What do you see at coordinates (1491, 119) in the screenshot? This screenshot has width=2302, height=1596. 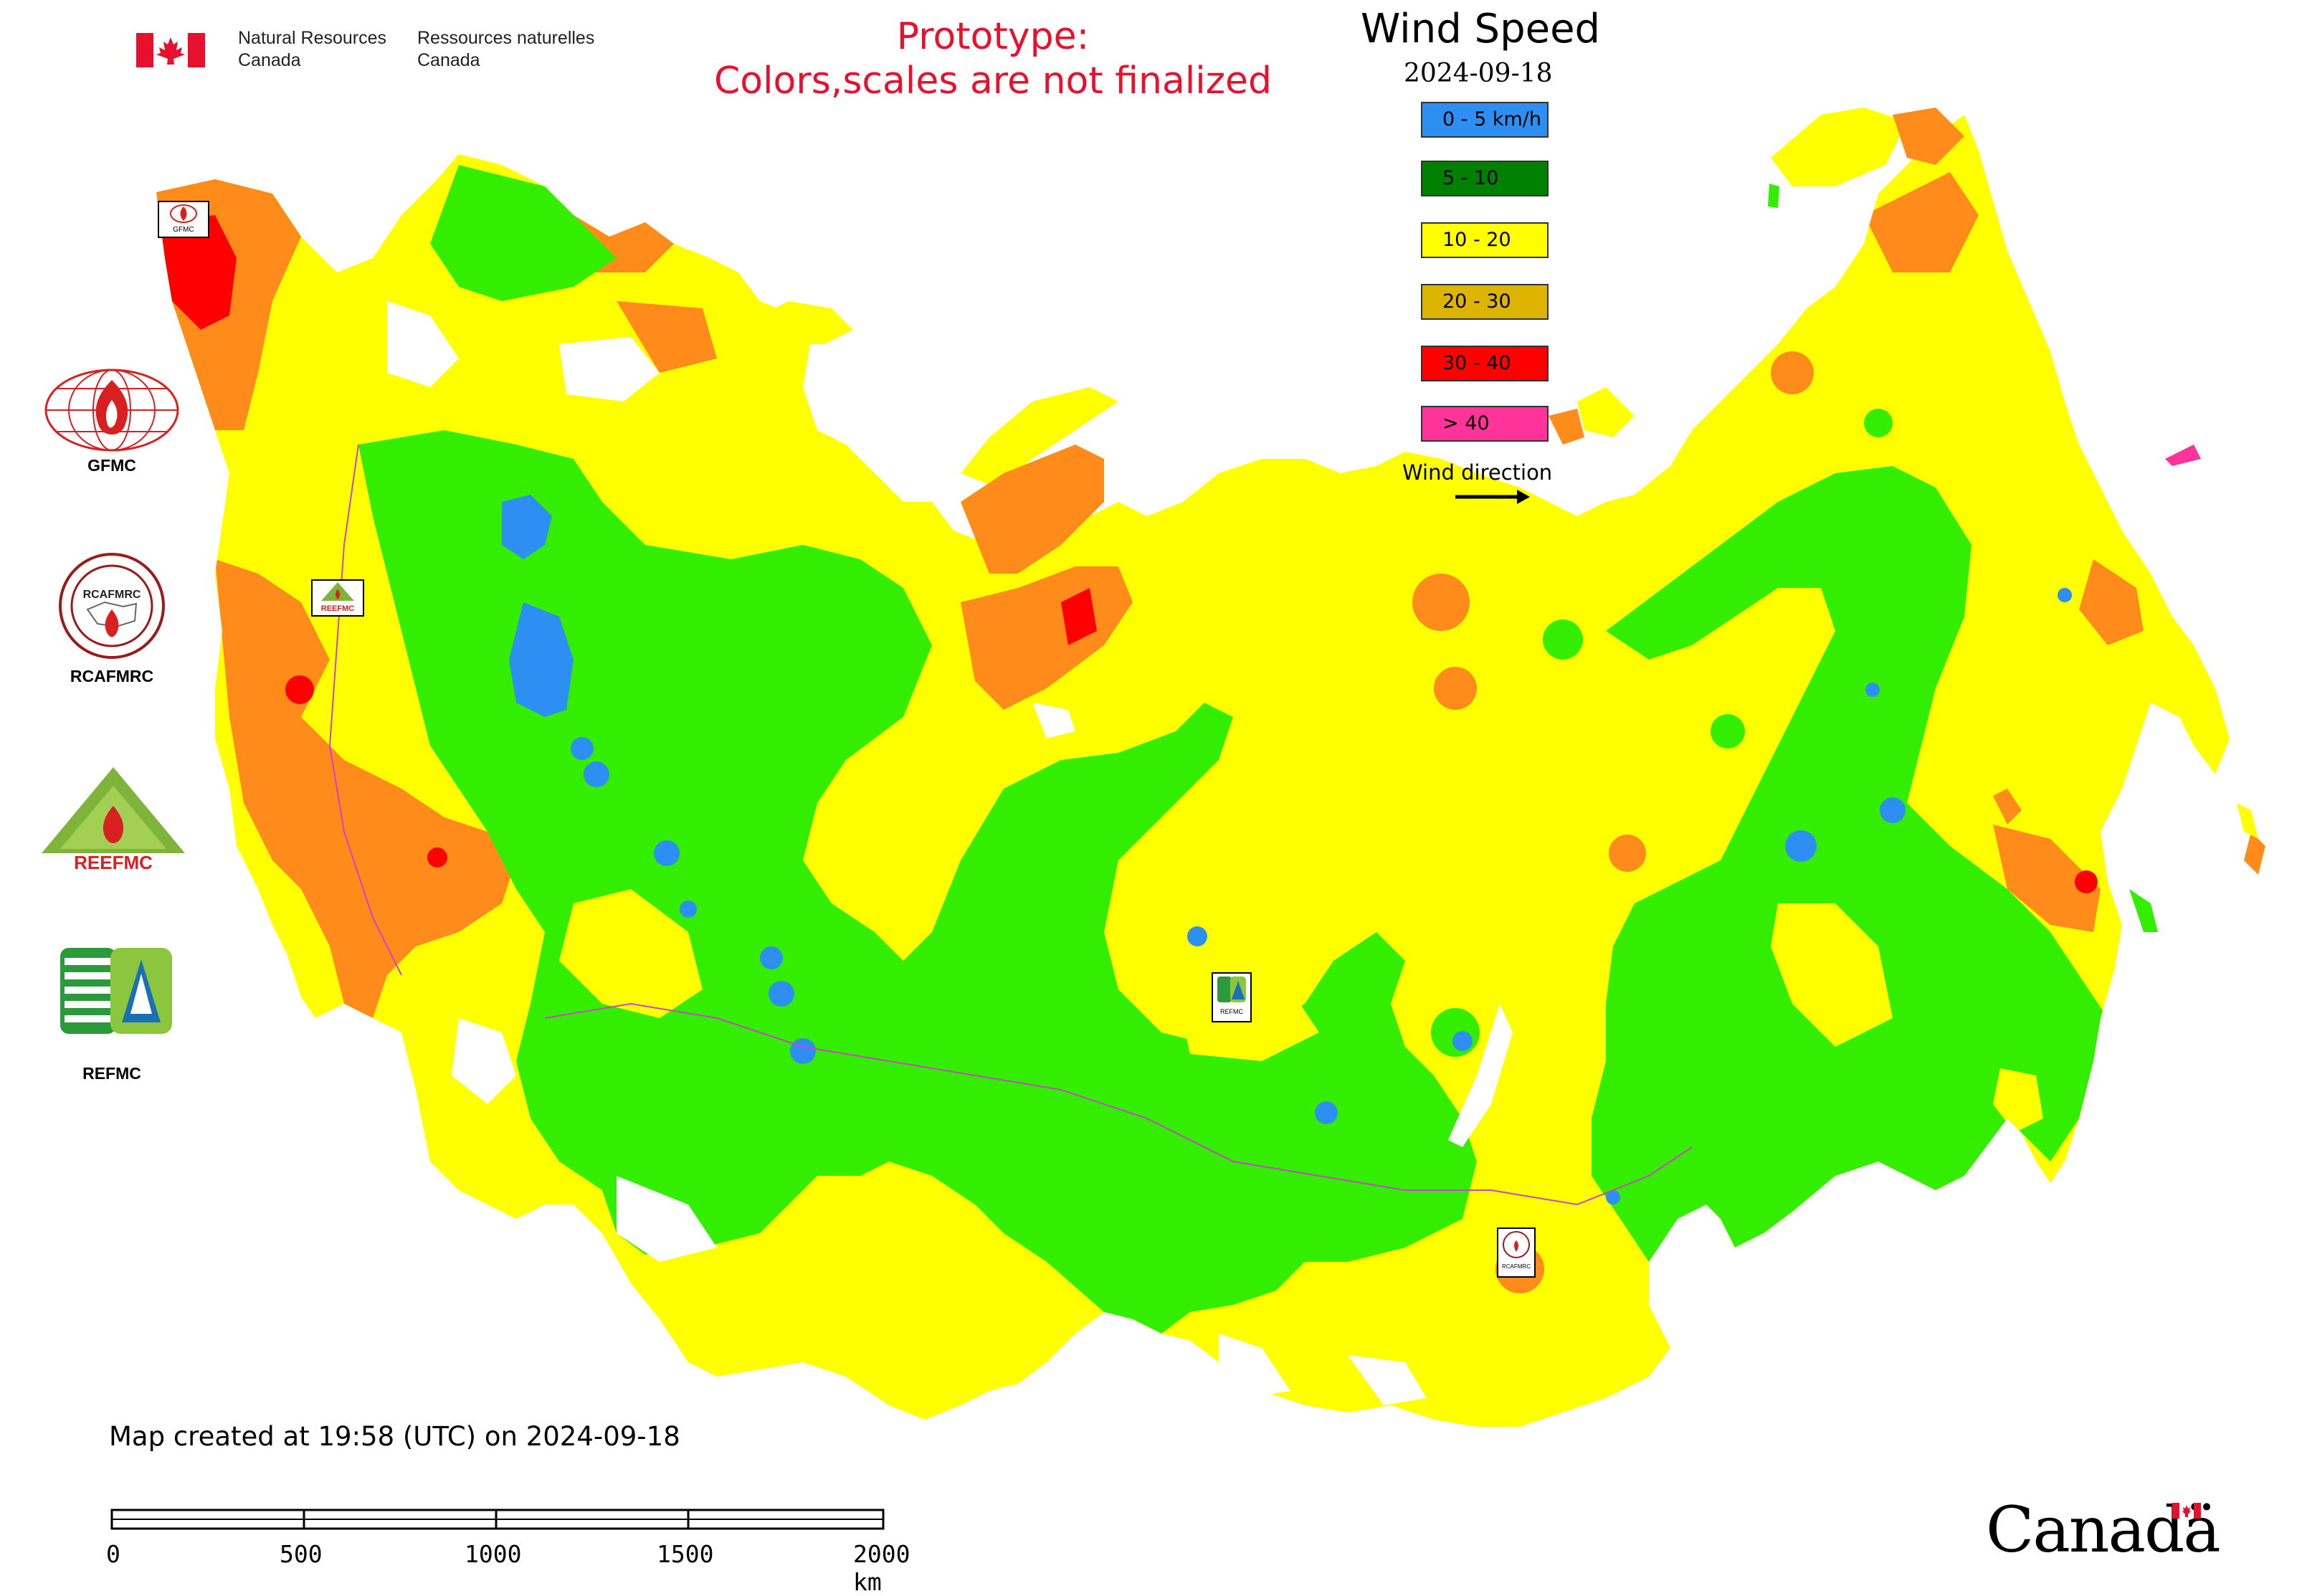 I see `legend-label: 0 - 5 km/h` at bounding box center [1491, 119].